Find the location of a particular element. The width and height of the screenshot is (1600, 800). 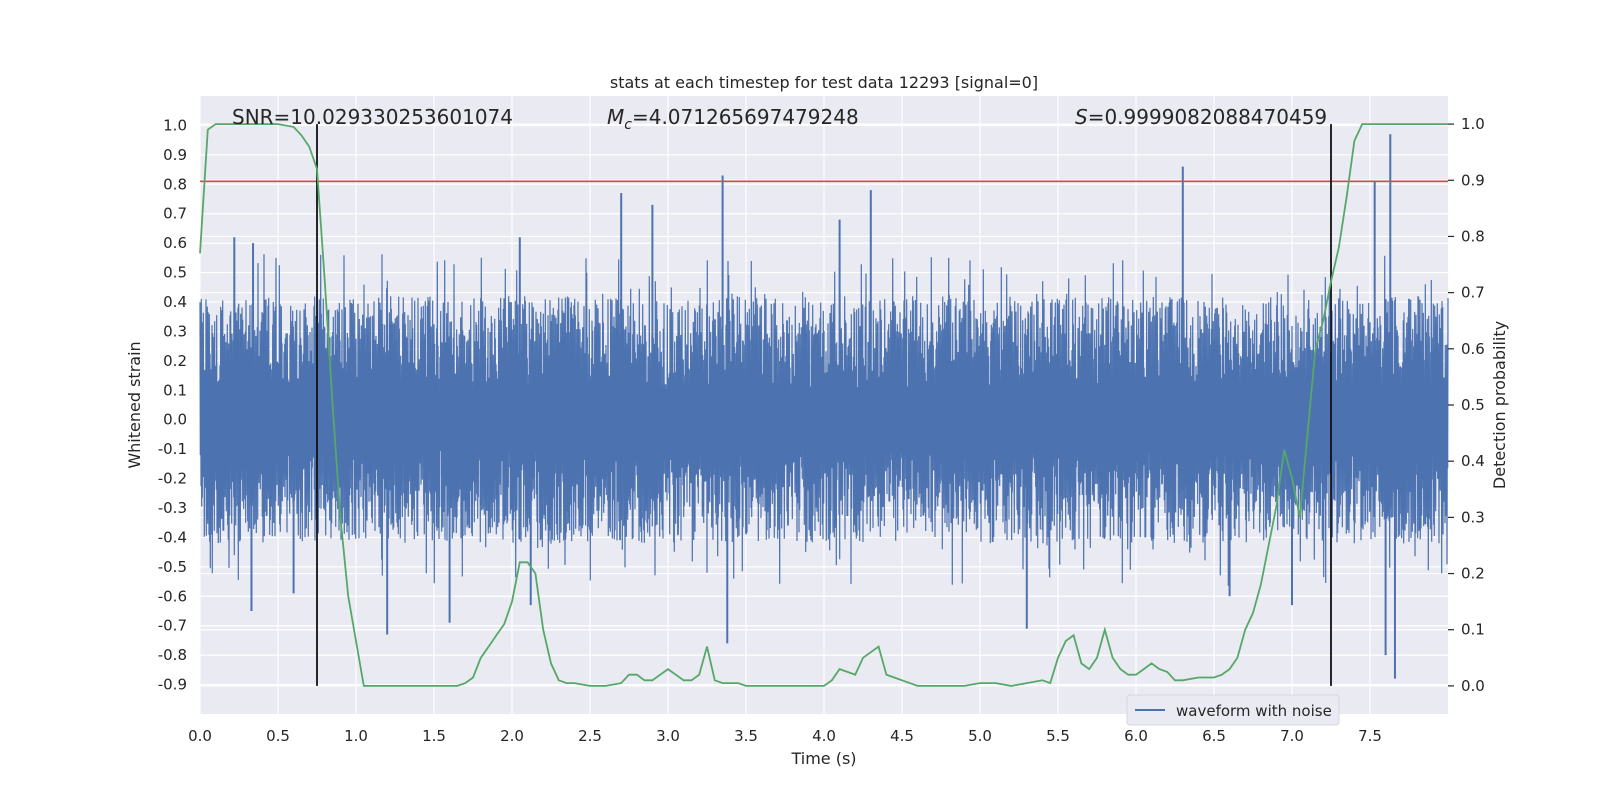

x-tick-label: 3.5 is located at coordinates (746, 736).